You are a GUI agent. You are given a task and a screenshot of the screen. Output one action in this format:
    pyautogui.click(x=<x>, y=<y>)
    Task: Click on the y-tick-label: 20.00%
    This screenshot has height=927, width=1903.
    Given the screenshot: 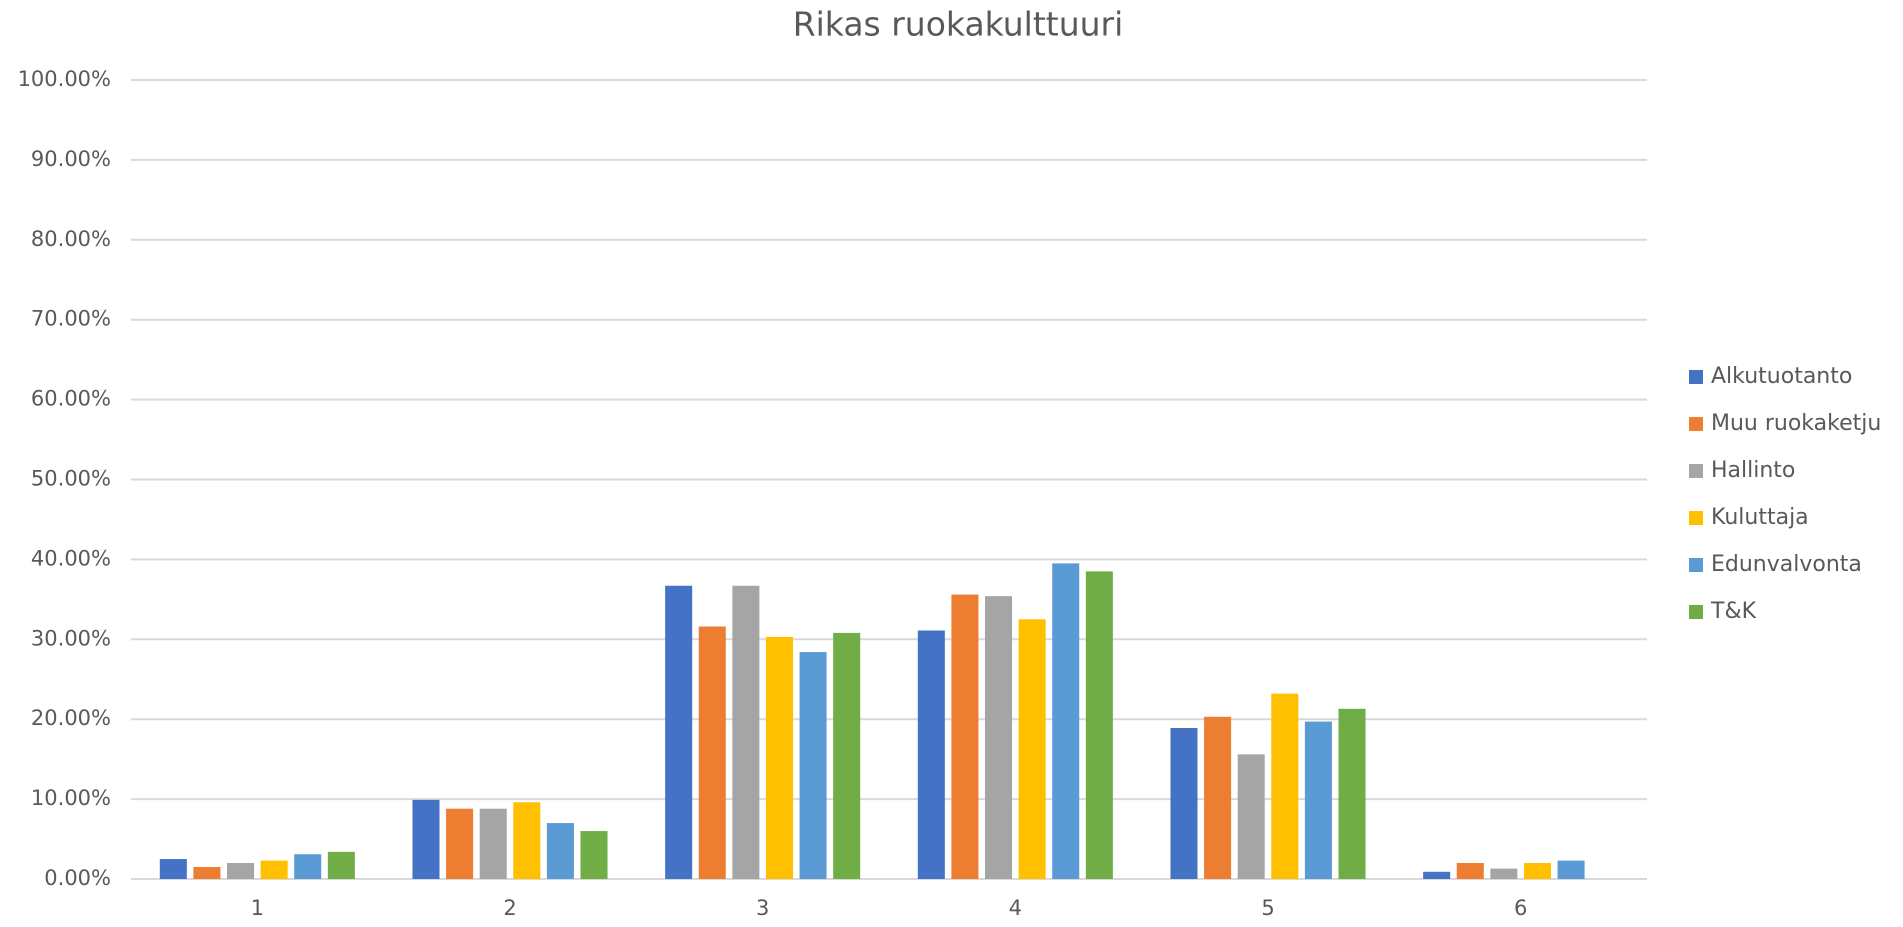 What is the action you would take?
    pyautogui.click(x=71, y=718)
    